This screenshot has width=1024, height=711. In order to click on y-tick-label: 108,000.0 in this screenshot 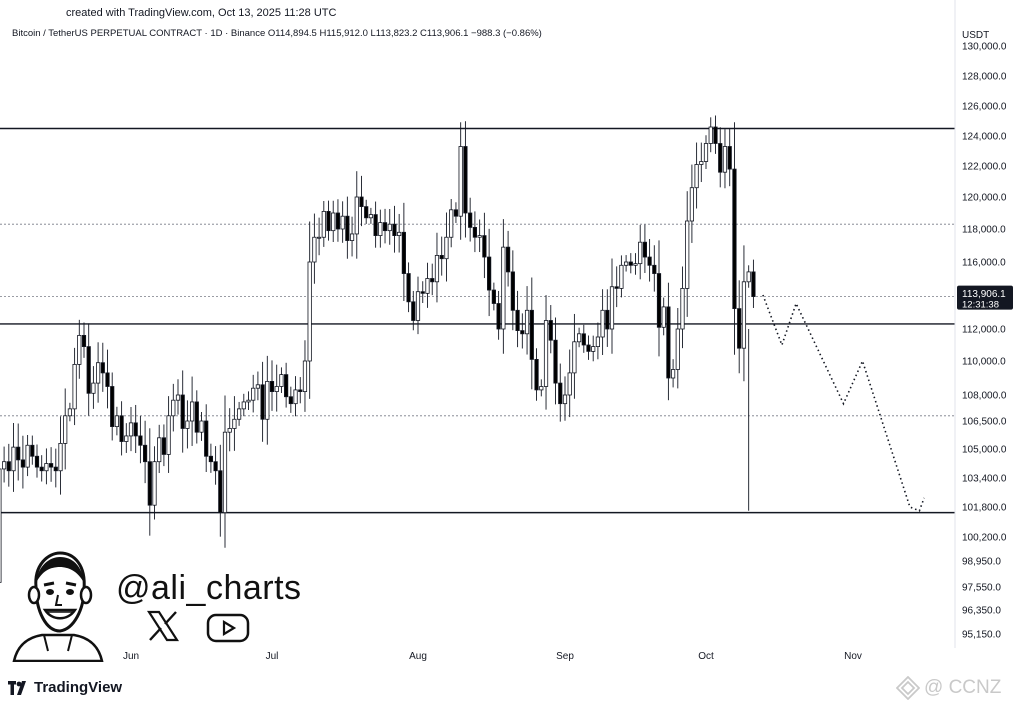, I will do `click(984, 396)`.